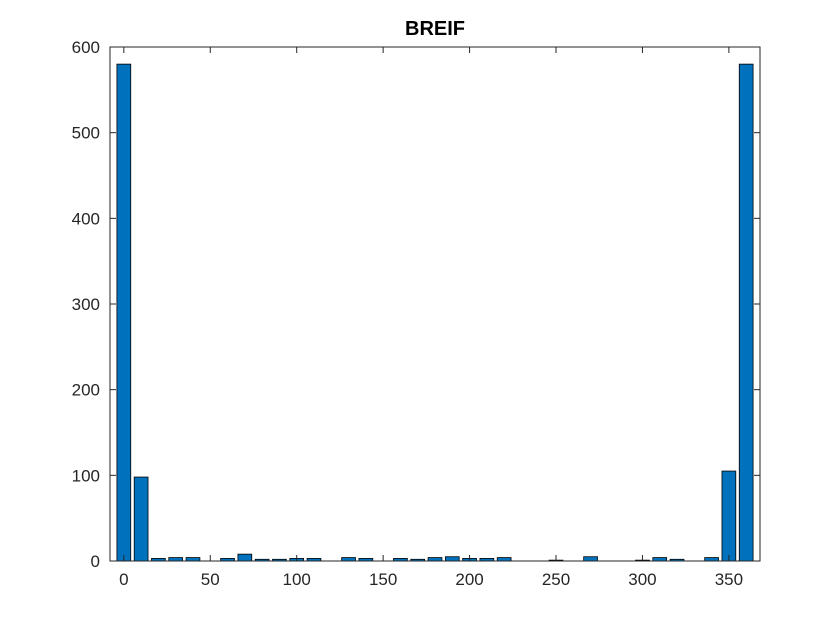 This screenshot has height=630, width=840. Describe the element at coordinates (86, 304) in the screenshot. I see `y-tick-label: 300` at that location.